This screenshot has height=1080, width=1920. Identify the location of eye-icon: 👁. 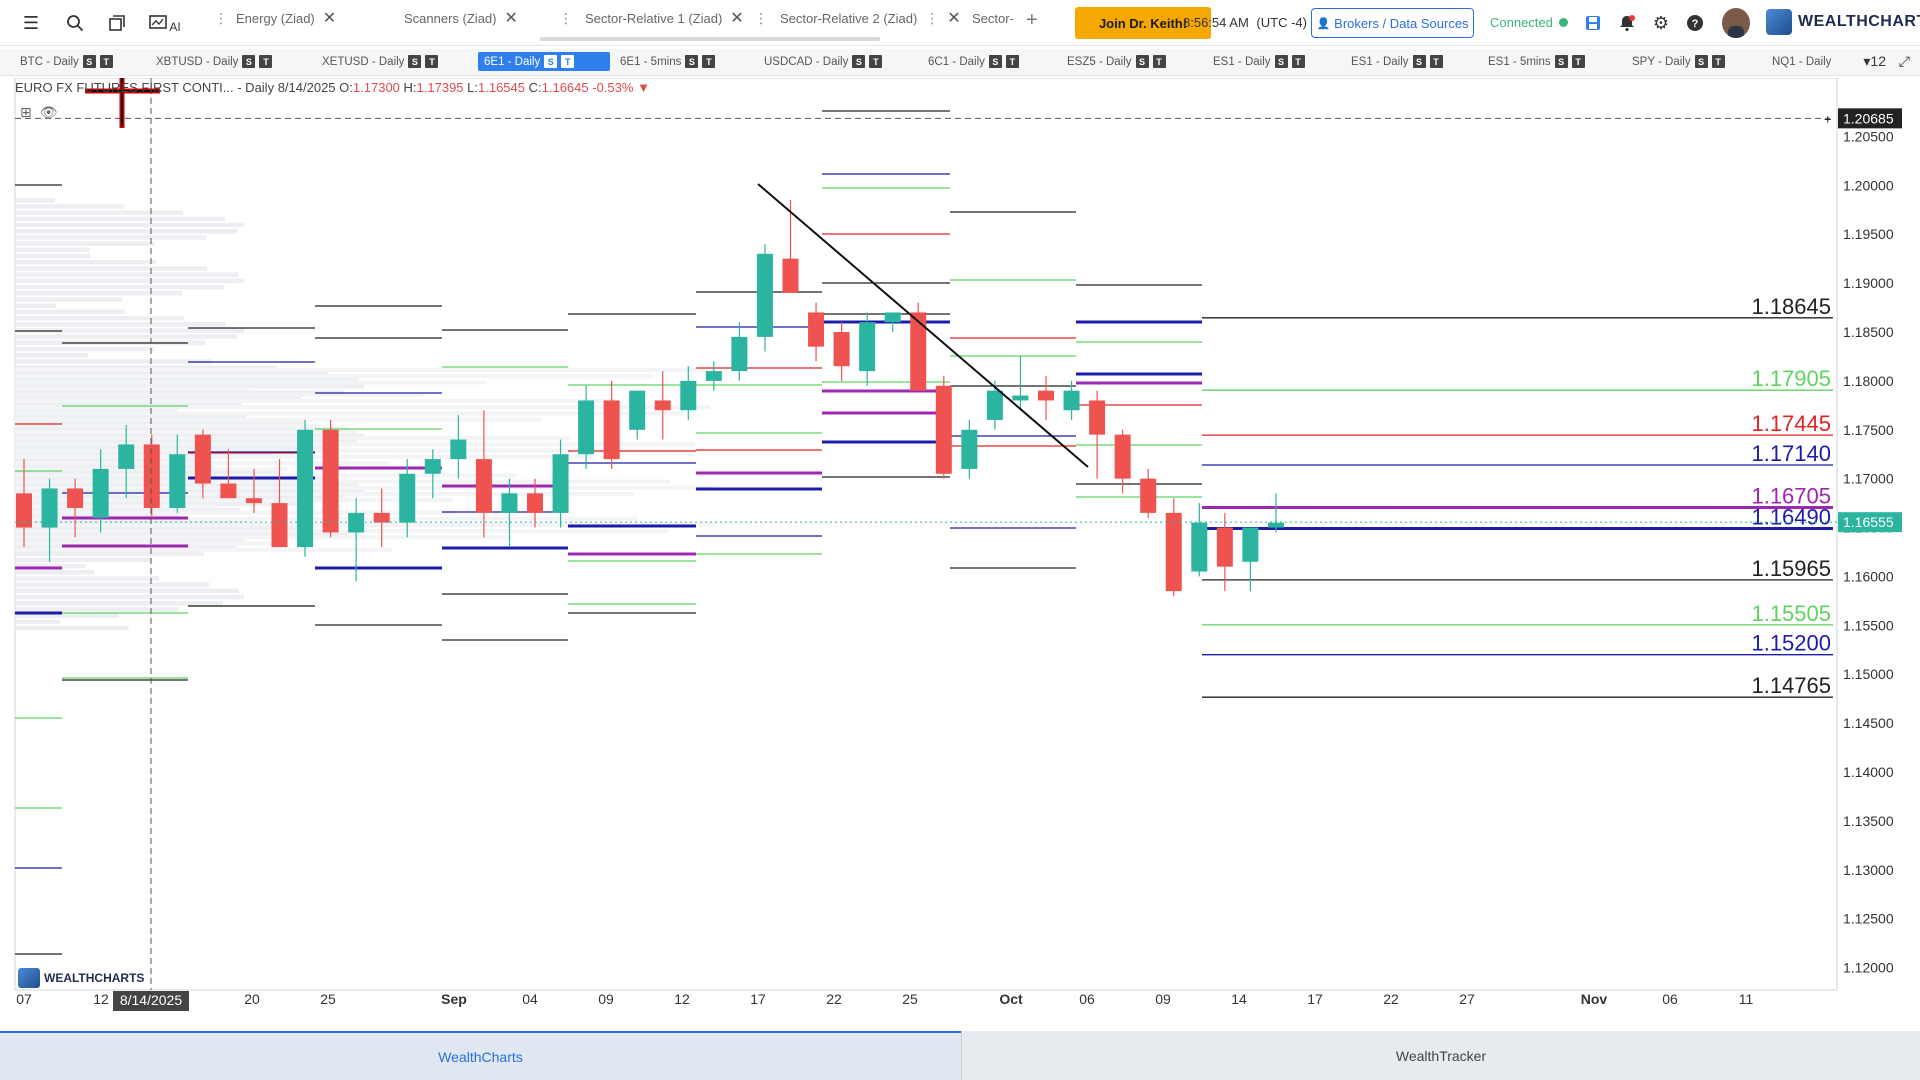
(48, 112).